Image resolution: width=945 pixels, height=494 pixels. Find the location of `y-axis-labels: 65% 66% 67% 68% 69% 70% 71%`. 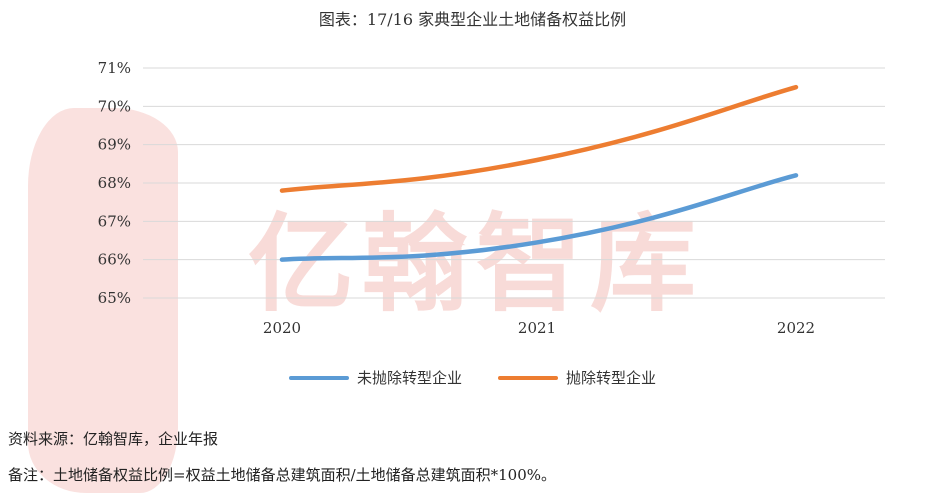

y-axis-labels: 65% 66% 67% 68% 69% 70% 71% is located at coordinates (114, 183).